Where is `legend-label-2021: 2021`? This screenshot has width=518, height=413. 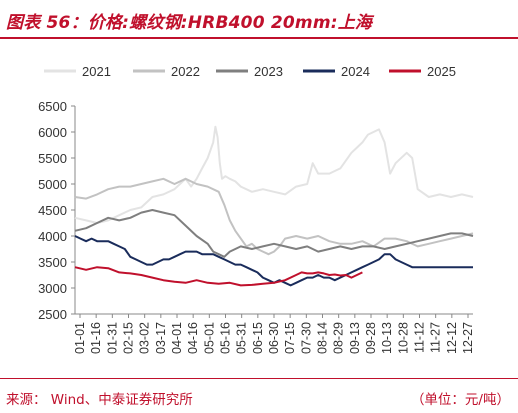
legend-label-2021: 2021 is located at coordinates (96, 71).